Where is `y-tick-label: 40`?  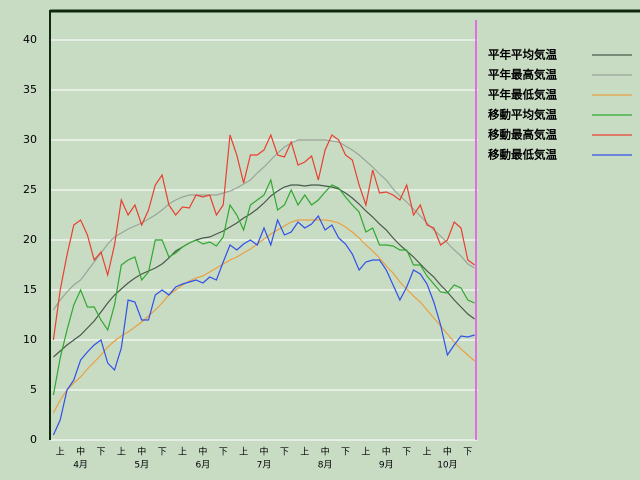
y-tick-label: 40 is located at coordinates (30, 39).